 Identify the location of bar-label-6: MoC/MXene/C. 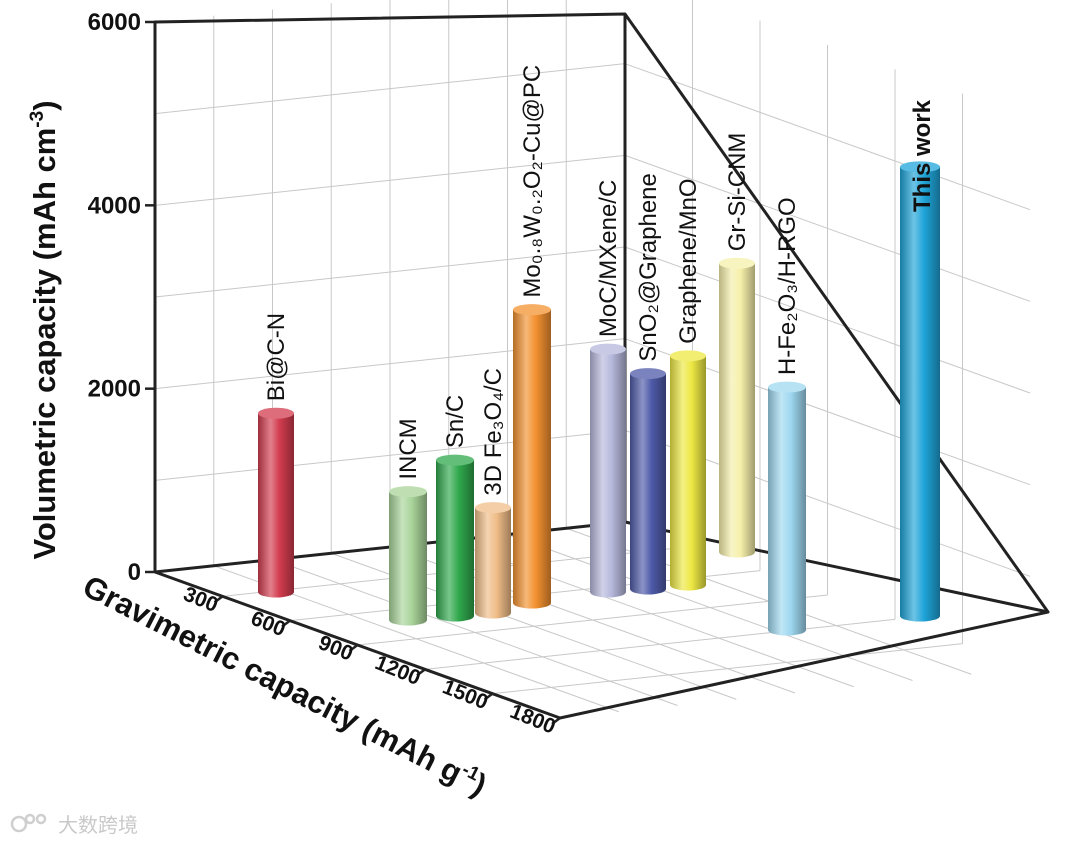
(608, 258).